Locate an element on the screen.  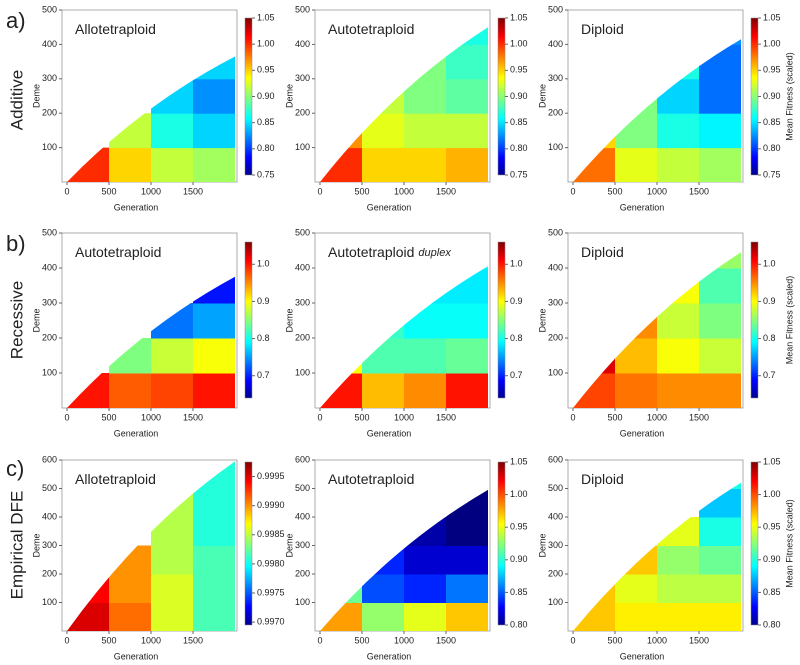
y-tick-label: 400 is located at coordinates (555, 516).